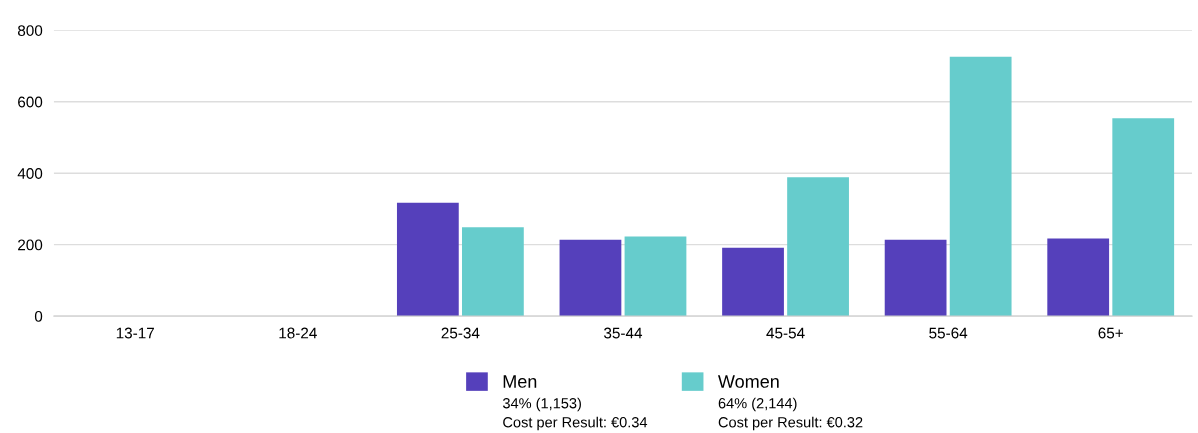  What do you see at coordinates (541, 404) in the screenshot?
I see `text: 34% (1,153)` at bounding box center [541, 404].